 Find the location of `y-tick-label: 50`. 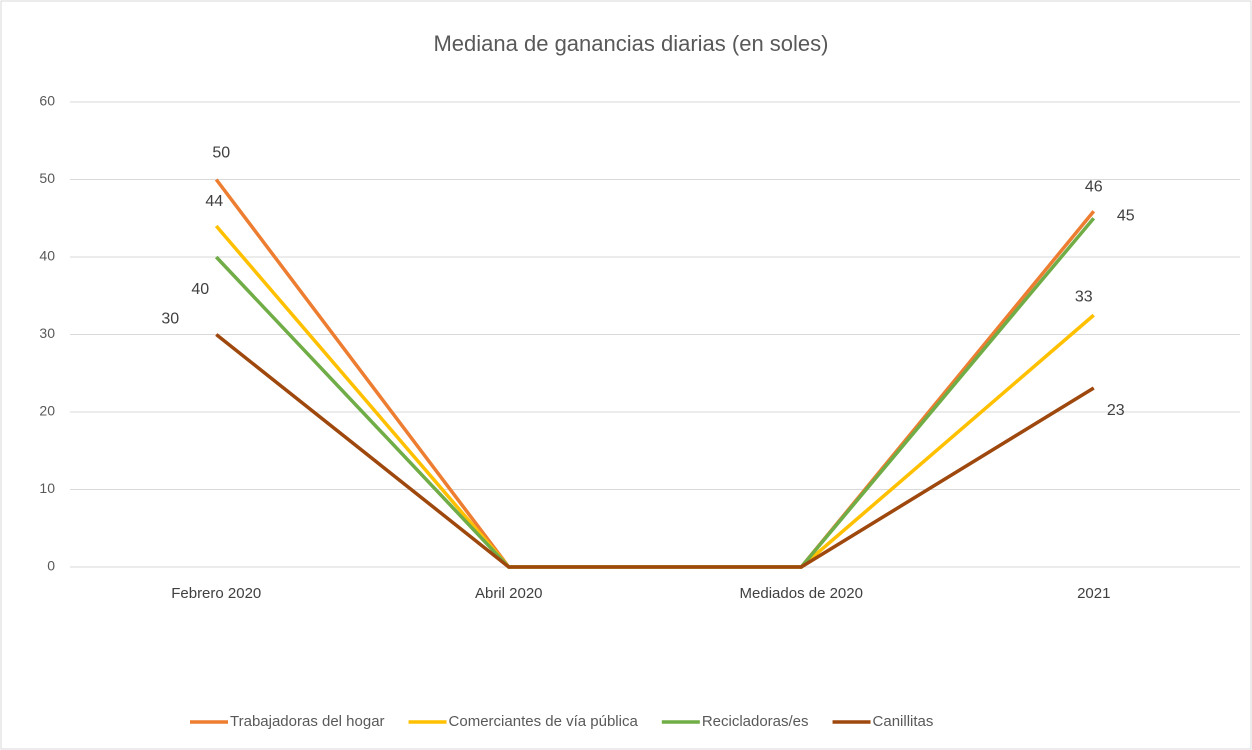

y-tick-label: 50 is located at coordinates (47, 178).